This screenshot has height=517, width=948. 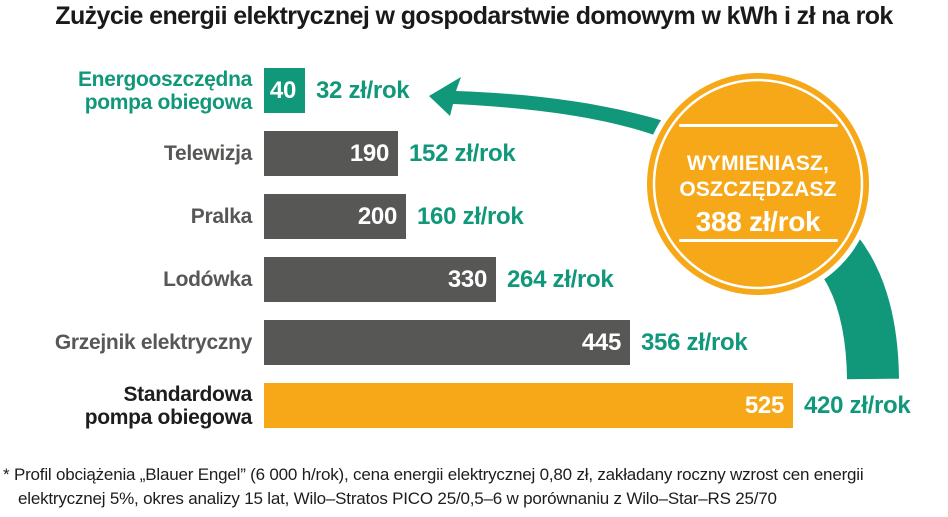 I want to click on chart-row: Grzejnik elektryczny 445 356 zł/rok, so click(x=474, y=342).